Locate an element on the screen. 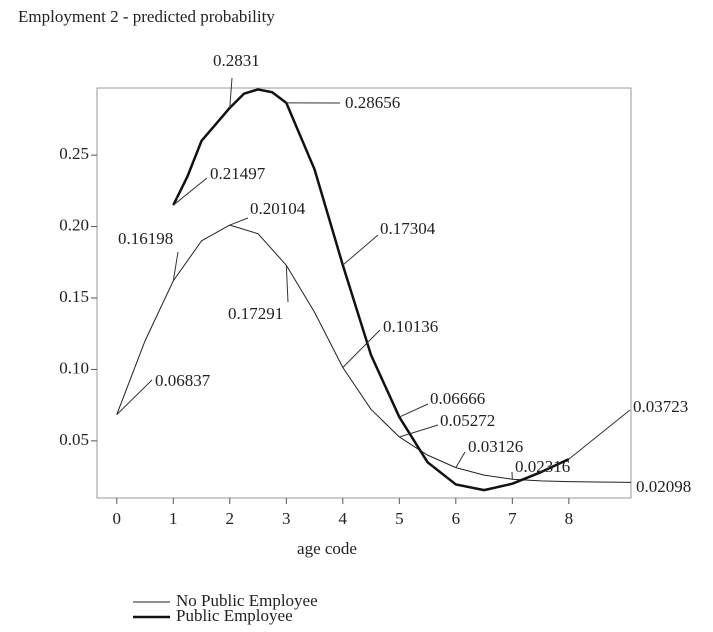 The image size is (713, 632). y-tick-label: 0.05 is located at coordinates (74, 439).